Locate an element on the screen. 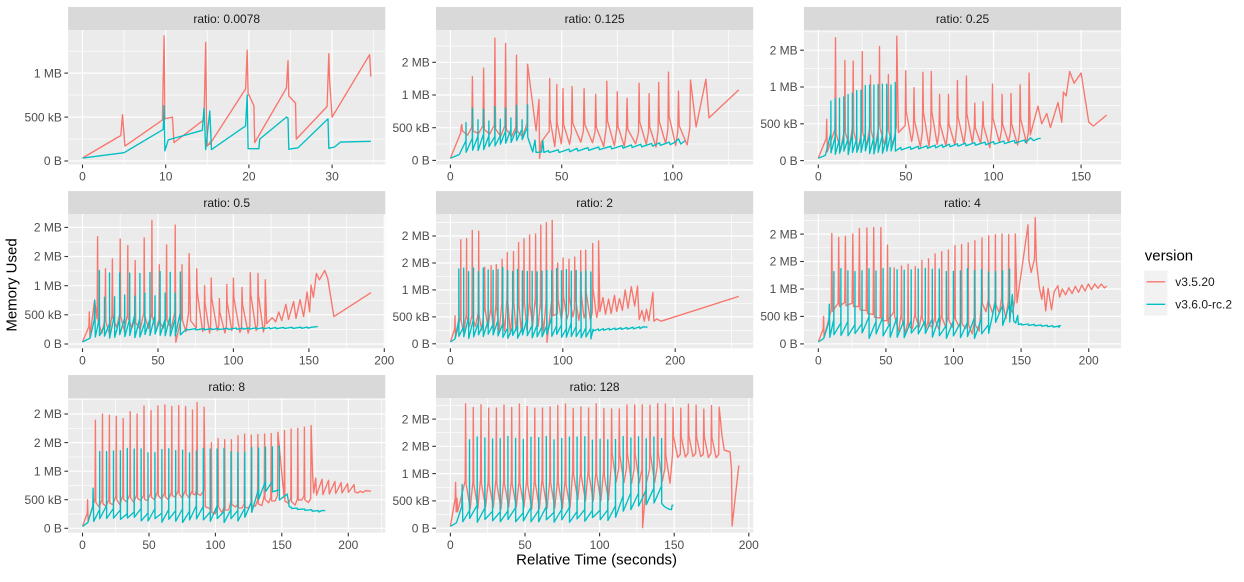  svg-text: Relative Time (seconds) is located at coordinates (596, 559).